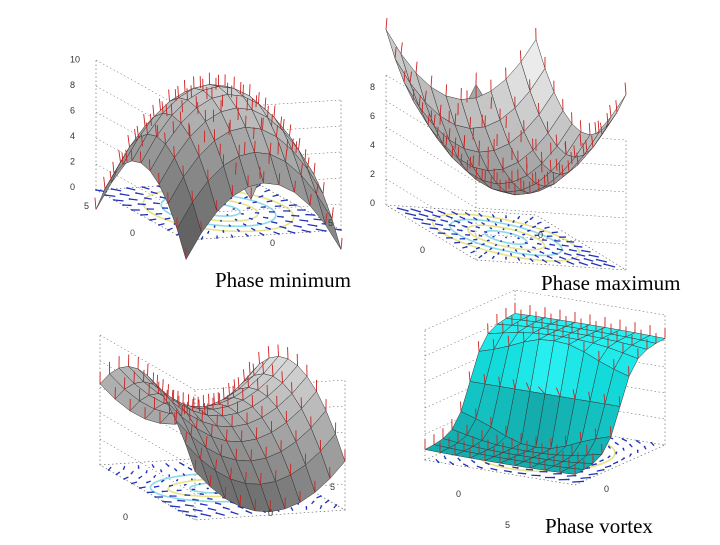  I want to click on phase-saddle-surface, so click(222, 434).